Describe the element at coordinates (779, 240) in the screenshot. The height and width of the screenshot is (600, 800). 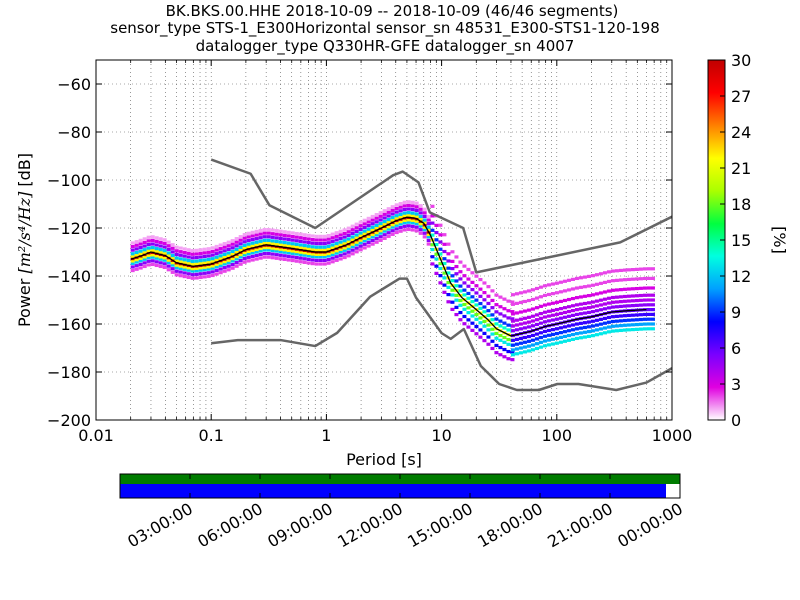
I see `colorbar-label: [%]` at that location.